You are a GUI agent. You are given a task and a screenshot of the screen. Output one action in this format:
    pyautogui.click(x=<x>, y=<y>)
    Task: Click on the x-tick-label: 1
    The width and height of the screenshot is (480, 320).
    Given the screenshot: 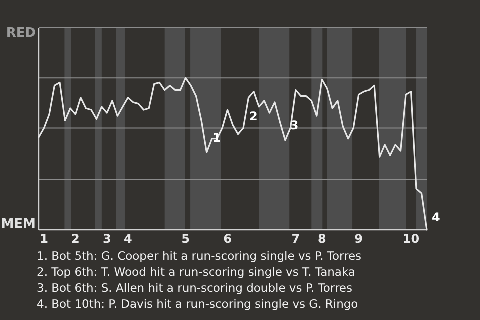 What is the action you would take?
    pyautogui.click(x=44, y=239)
    